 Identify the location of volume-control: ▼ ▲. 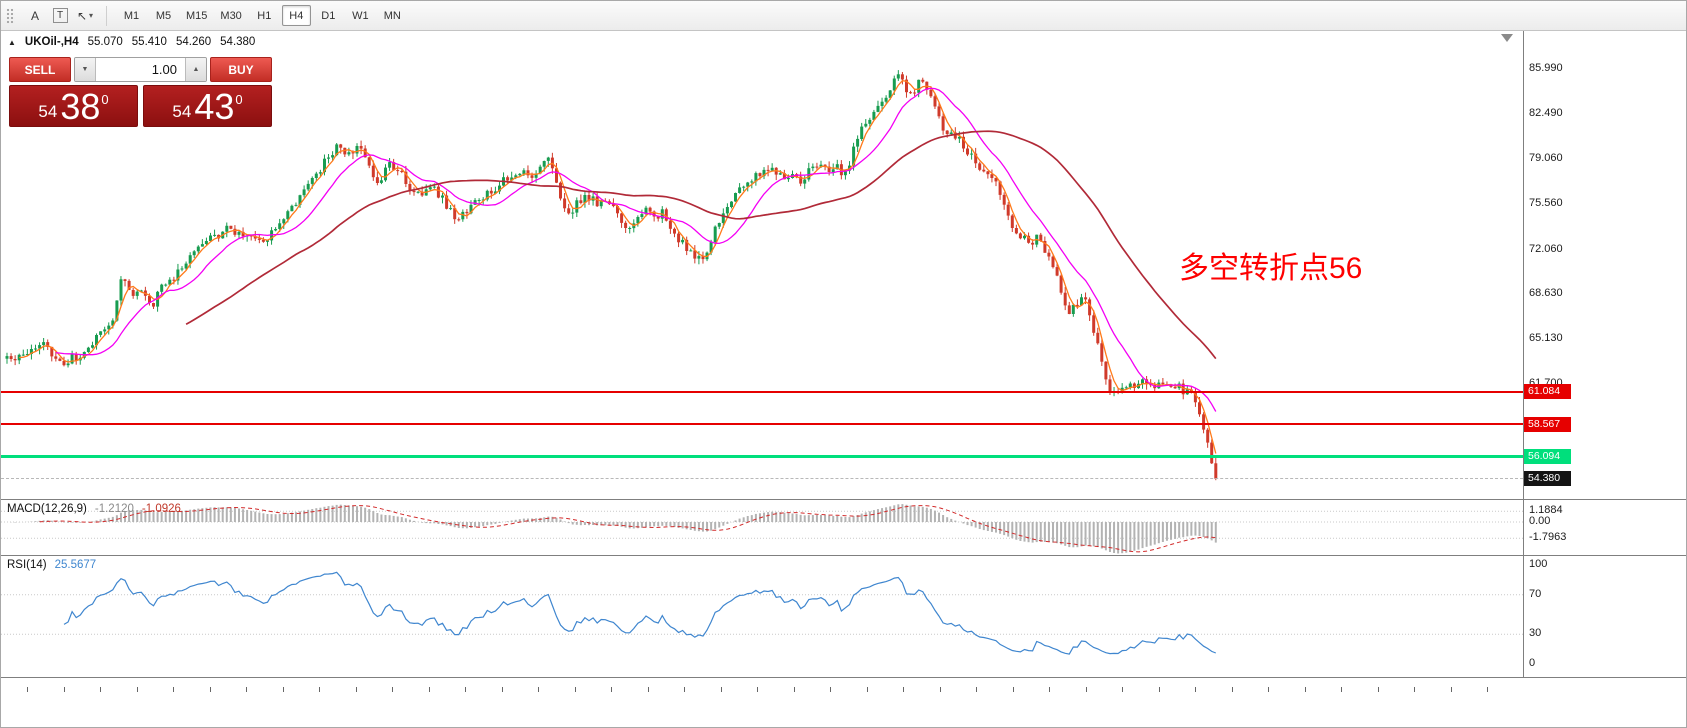
(140, 69).